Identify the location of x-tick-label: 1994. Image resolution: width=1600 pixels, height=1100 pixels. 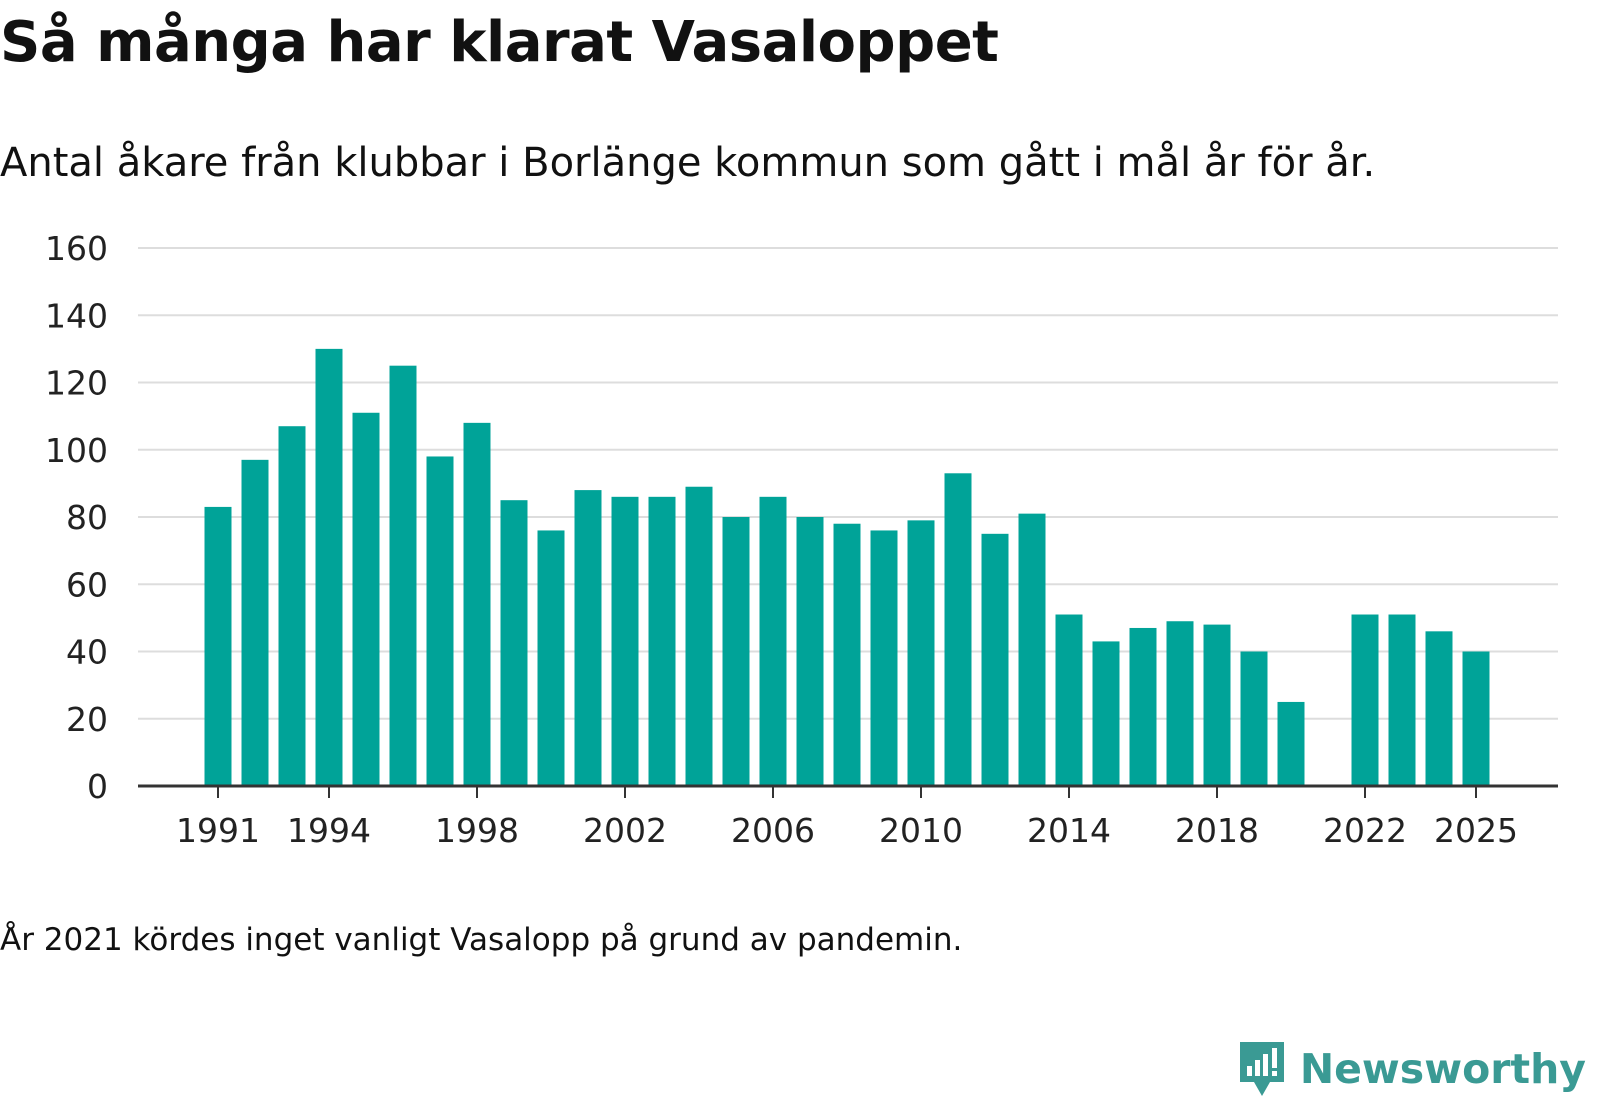
(329, 830).